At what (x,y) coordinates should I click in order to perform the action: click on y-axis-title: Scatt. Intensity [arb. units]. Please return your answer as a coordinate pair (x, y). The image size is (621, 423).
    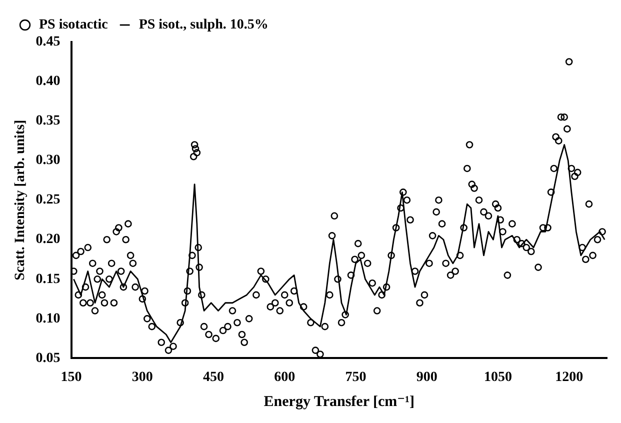
    Looking at the image, I should click on (20, 200).